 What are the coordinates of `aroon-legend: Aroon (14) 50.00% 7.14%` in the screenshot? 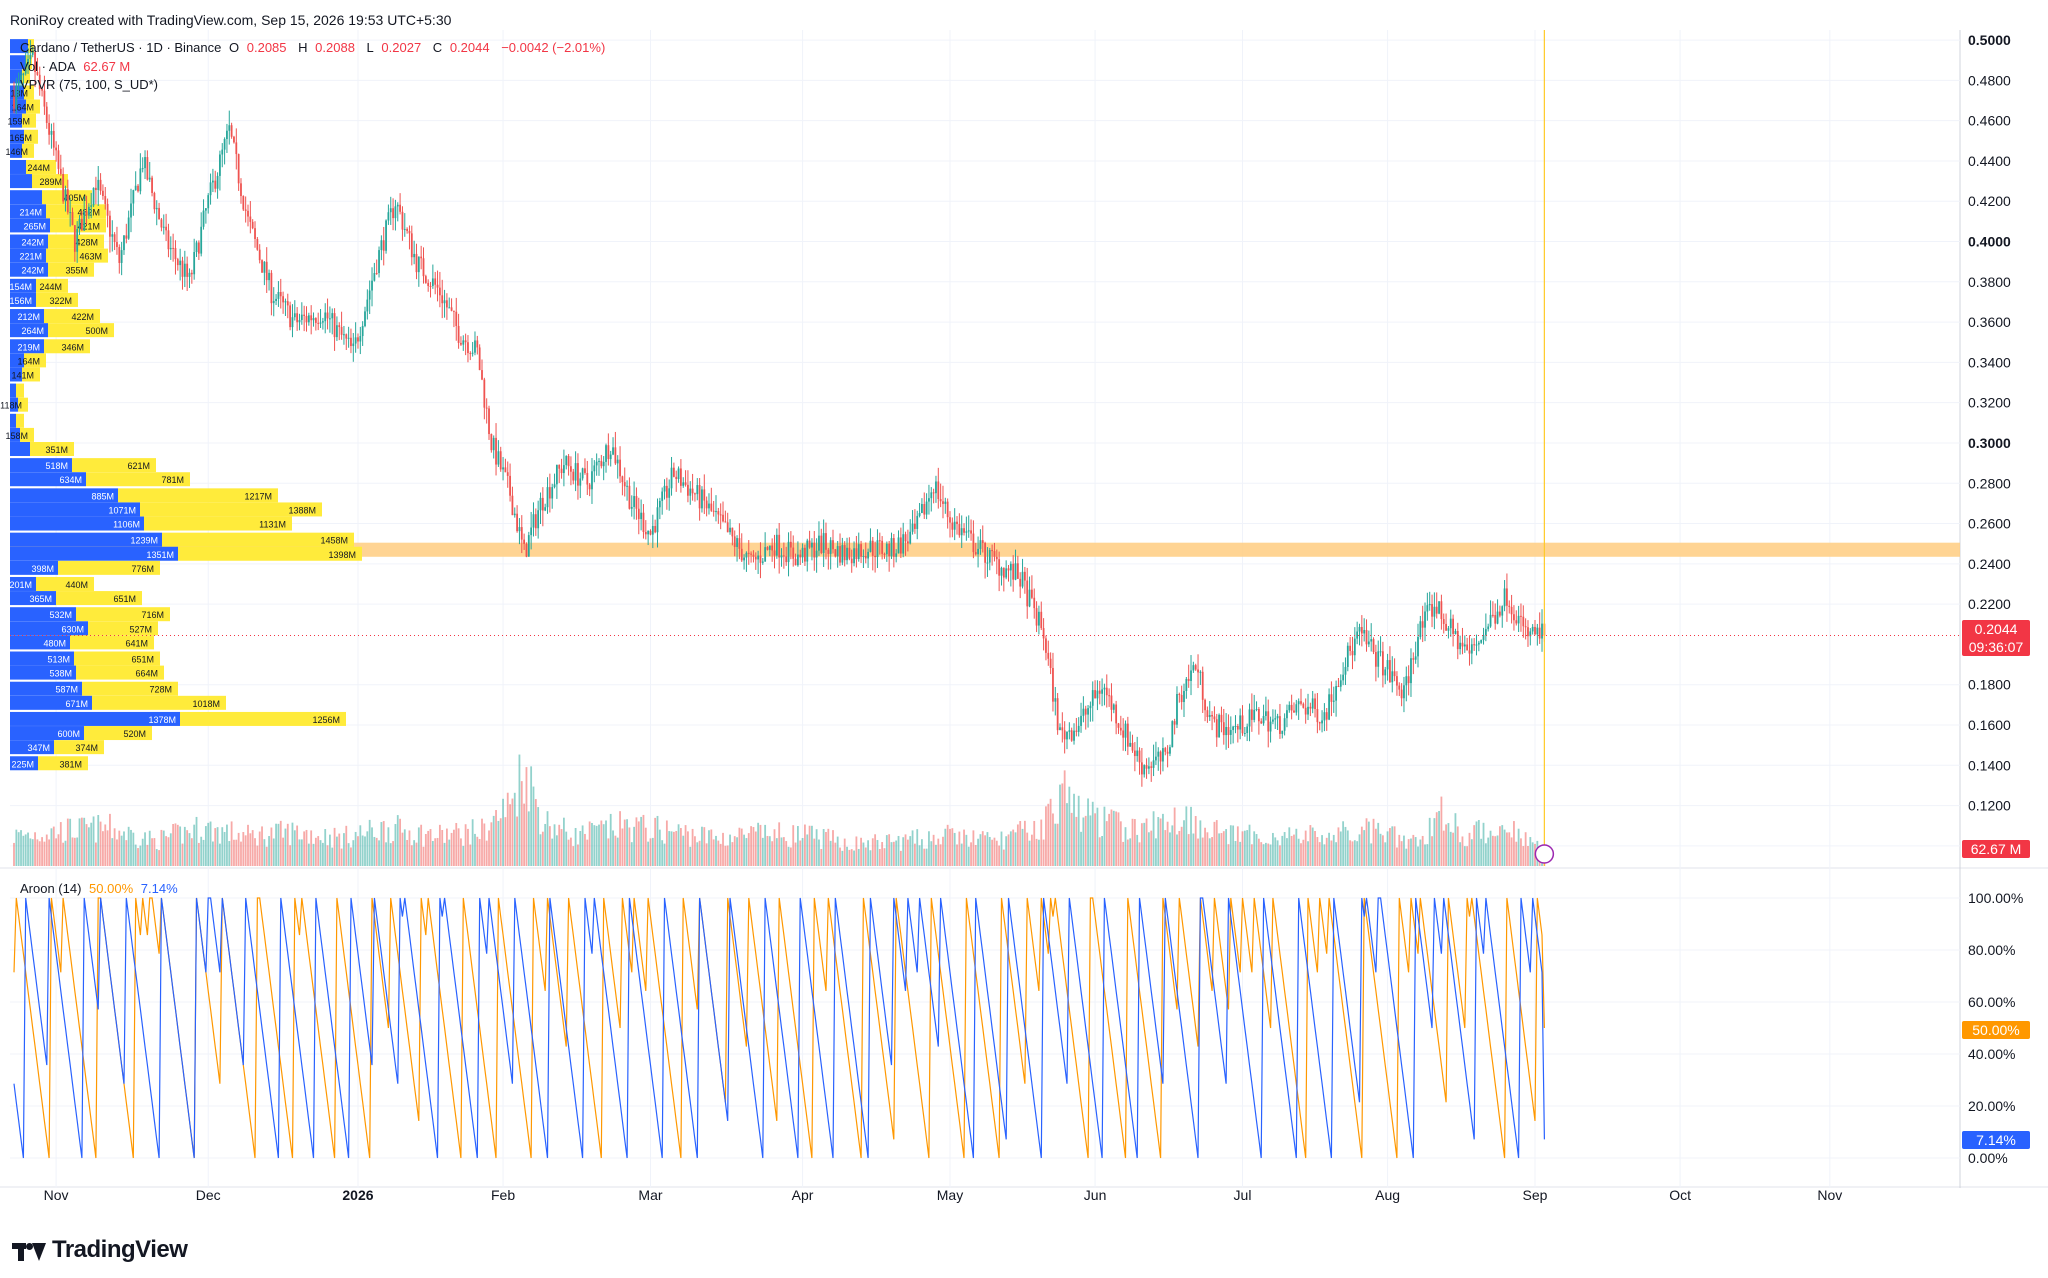 It's located at (99, 888).